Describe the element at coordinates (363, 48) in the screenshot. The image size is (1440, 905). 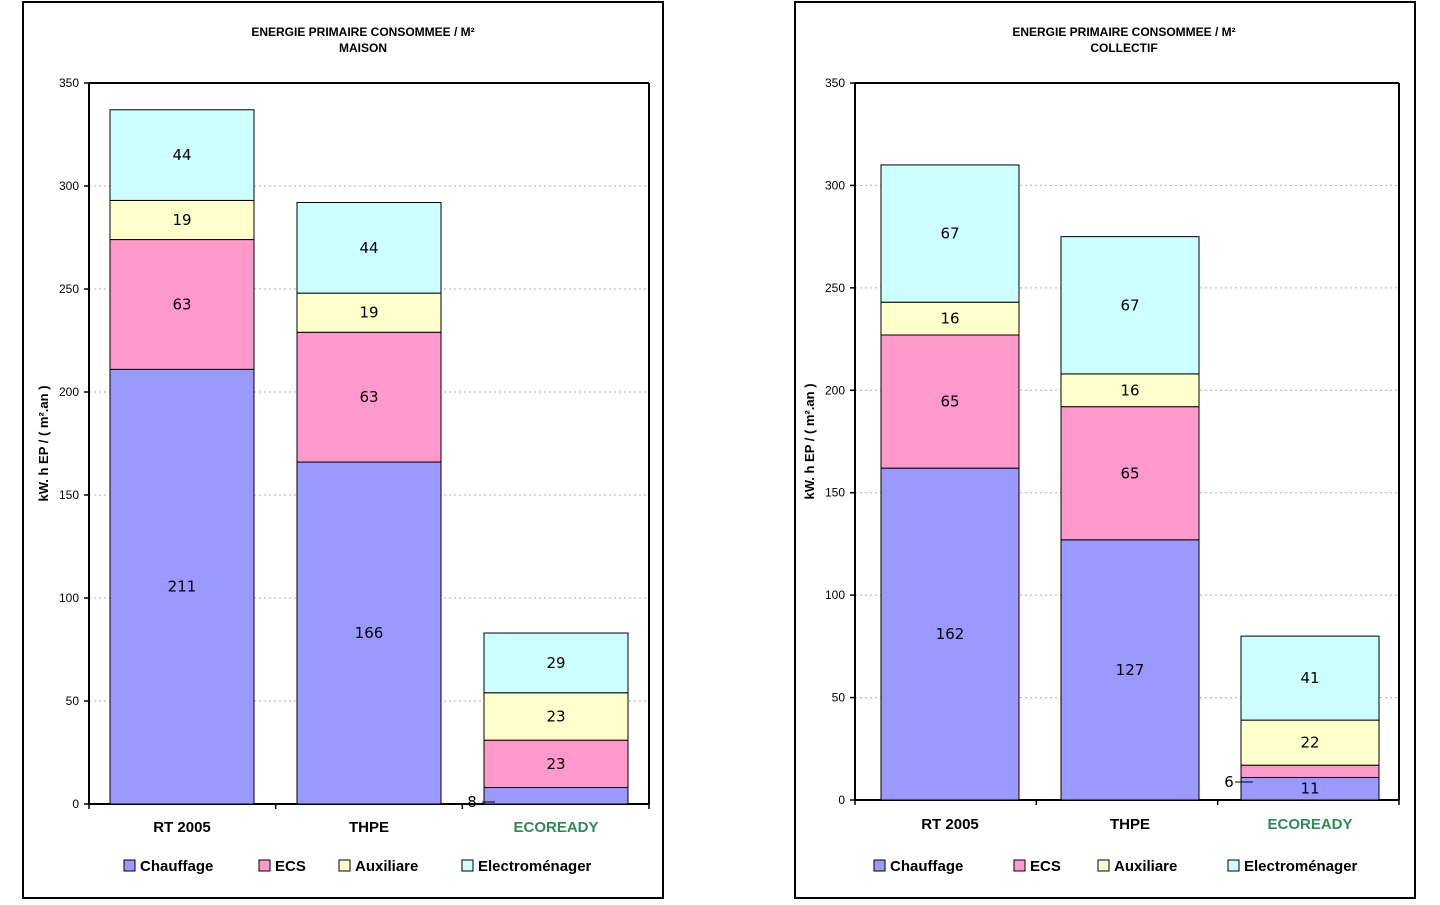
I see `chart-subtitle: MAISON` at that location.